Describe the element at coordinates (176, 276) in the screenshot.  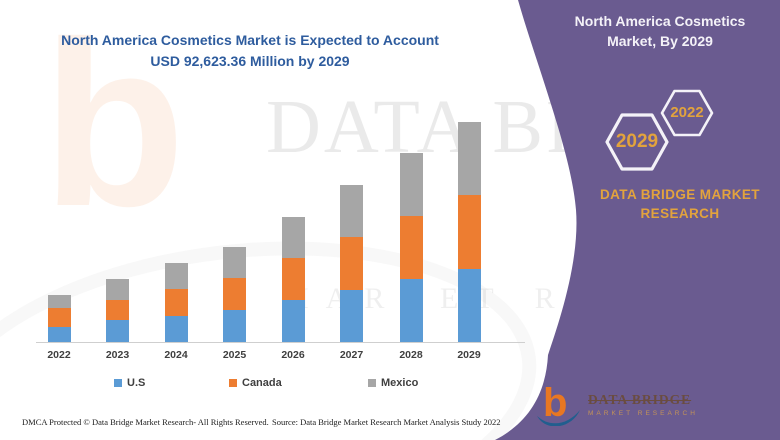
I see `bar-2024-segment-mexico` at that location.